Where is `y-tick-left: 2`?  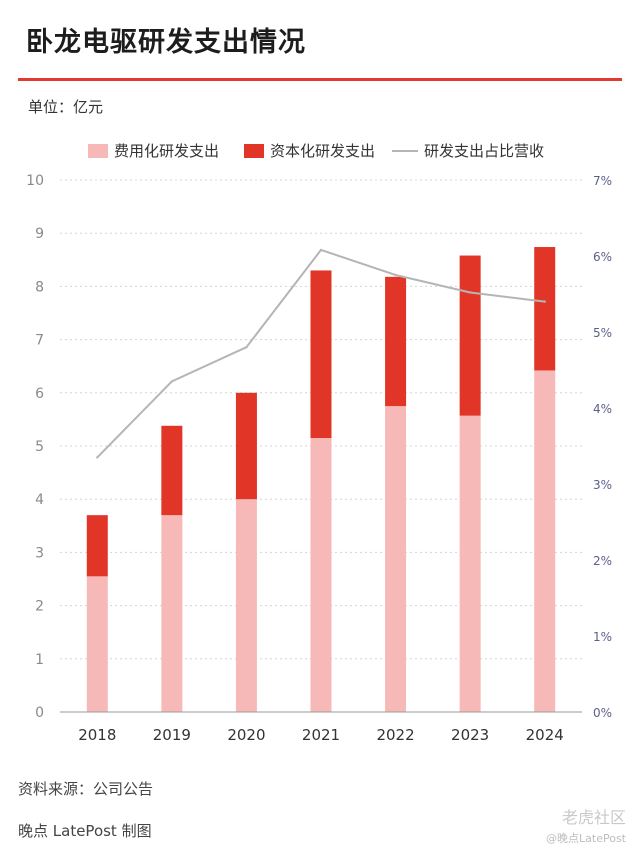 y-tick-left: 2 is located at coordinates (39, 607).